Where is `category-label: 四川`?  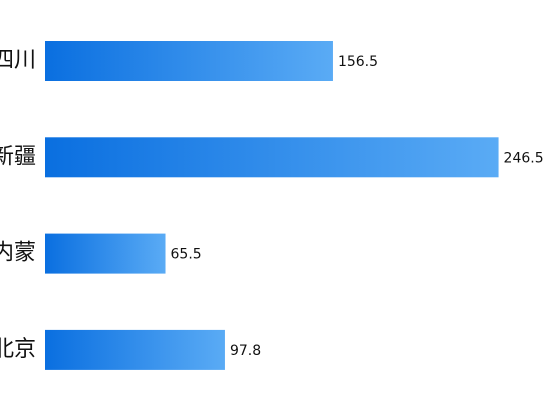
category-label: 四川 is located at coordinates (18, 60).